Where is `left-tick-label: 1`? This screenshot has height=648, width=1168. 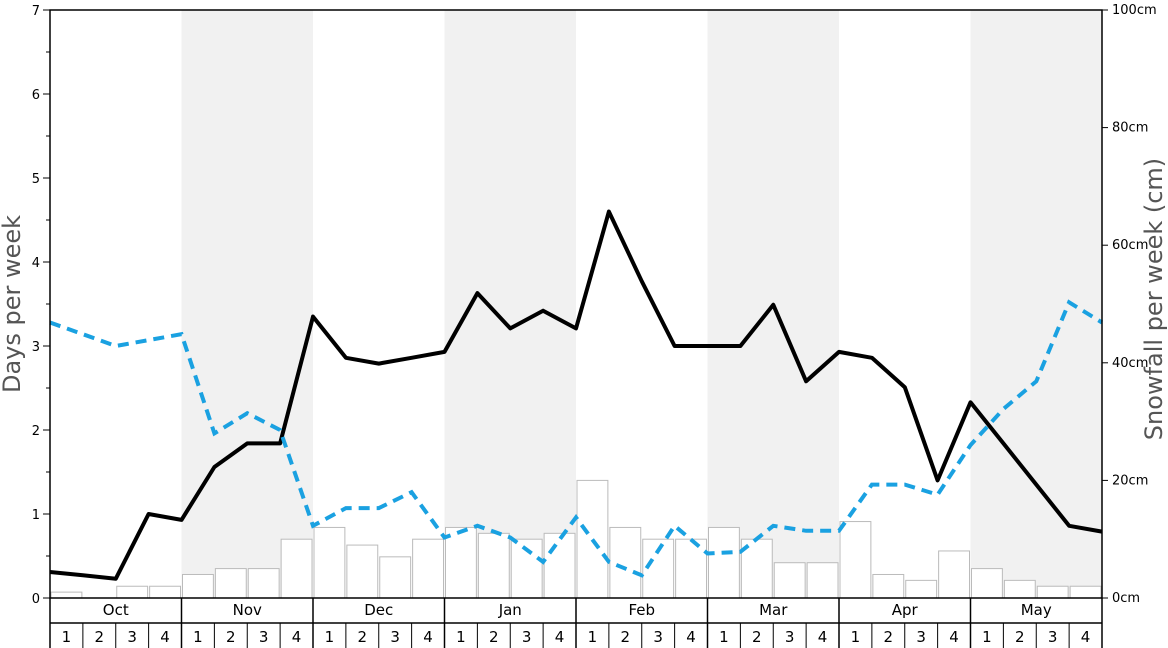
left-tick-label: 1 is located at coordinates (36, 515).